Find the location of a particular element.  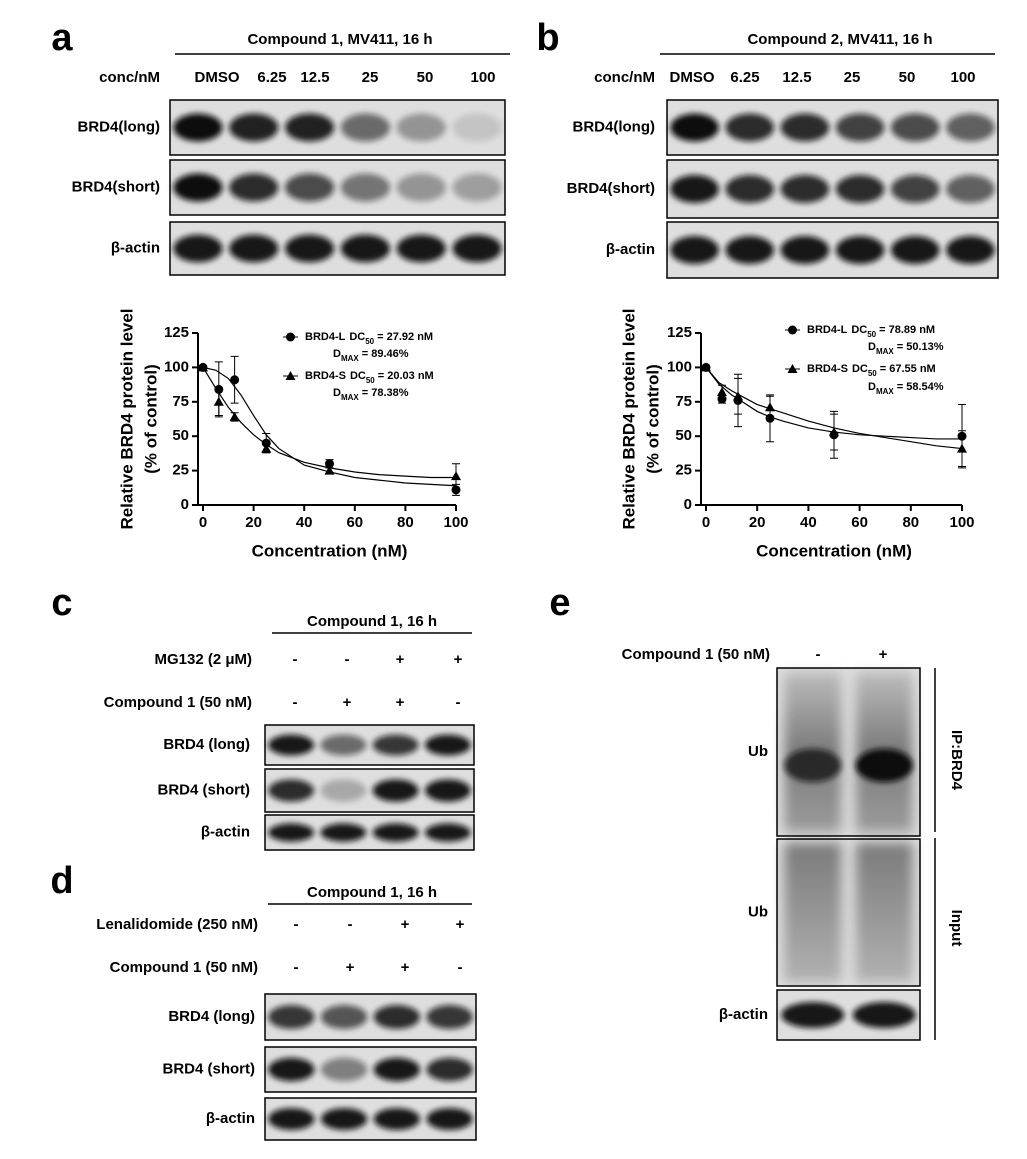

row-label: Ub is located at coordinates (758, 751).